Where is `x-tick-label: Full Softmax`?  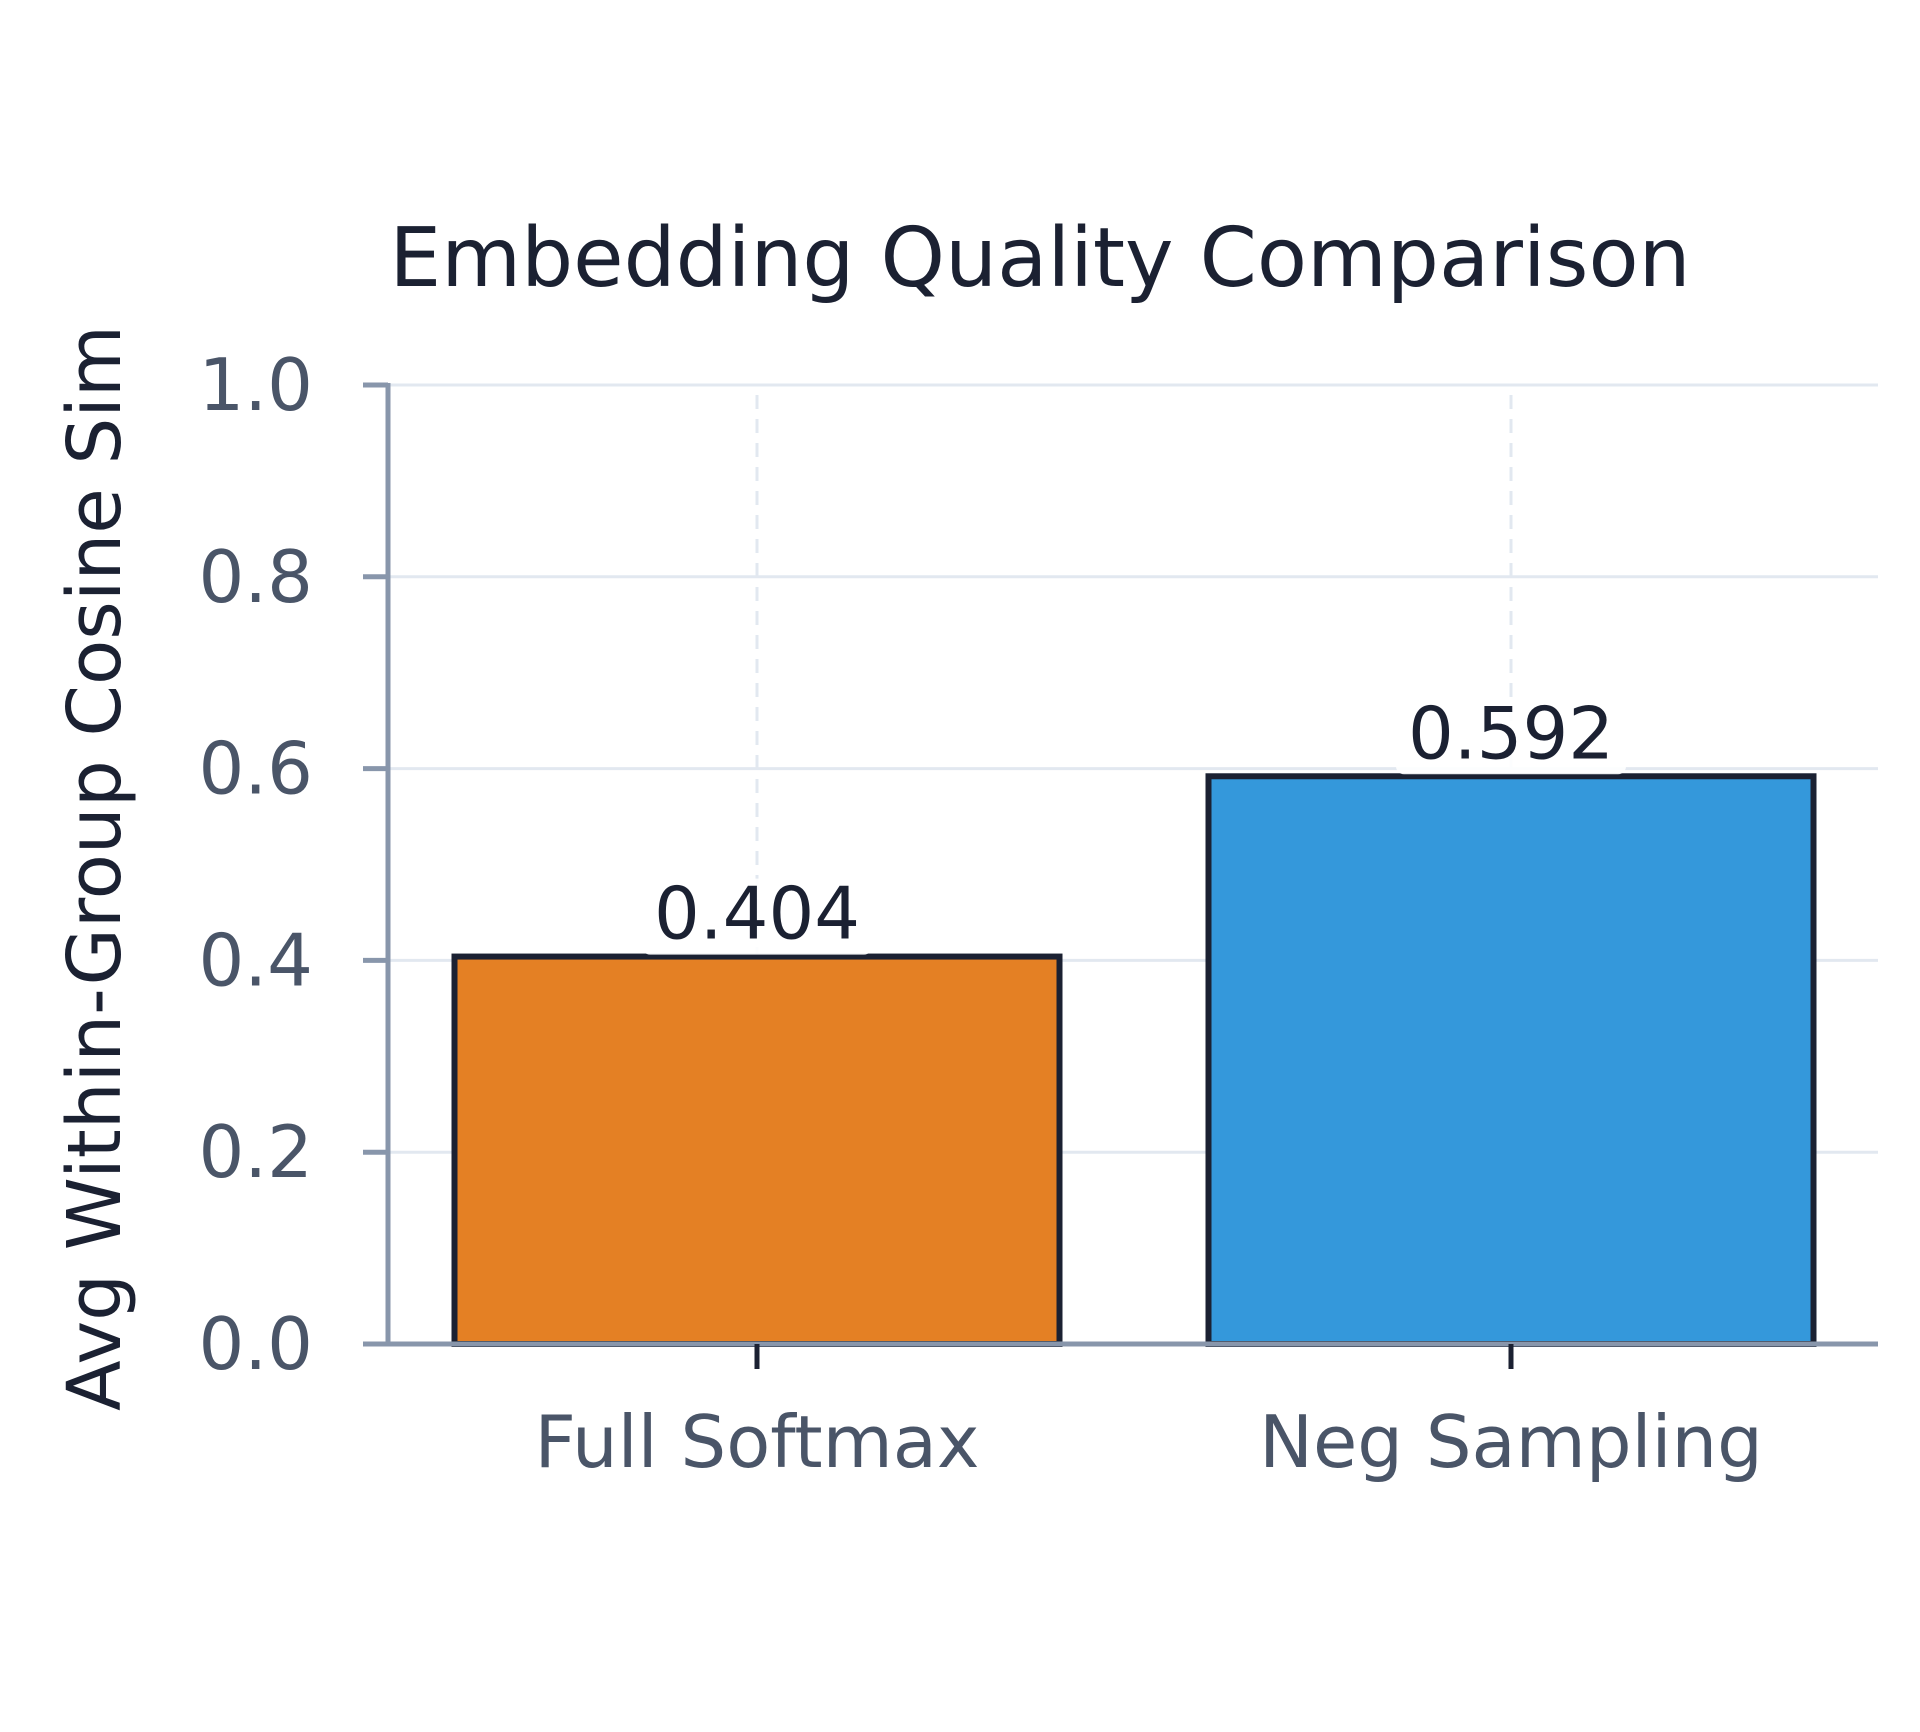
x-tick-label: Full Softmax is located at coordinates (757, 1442).